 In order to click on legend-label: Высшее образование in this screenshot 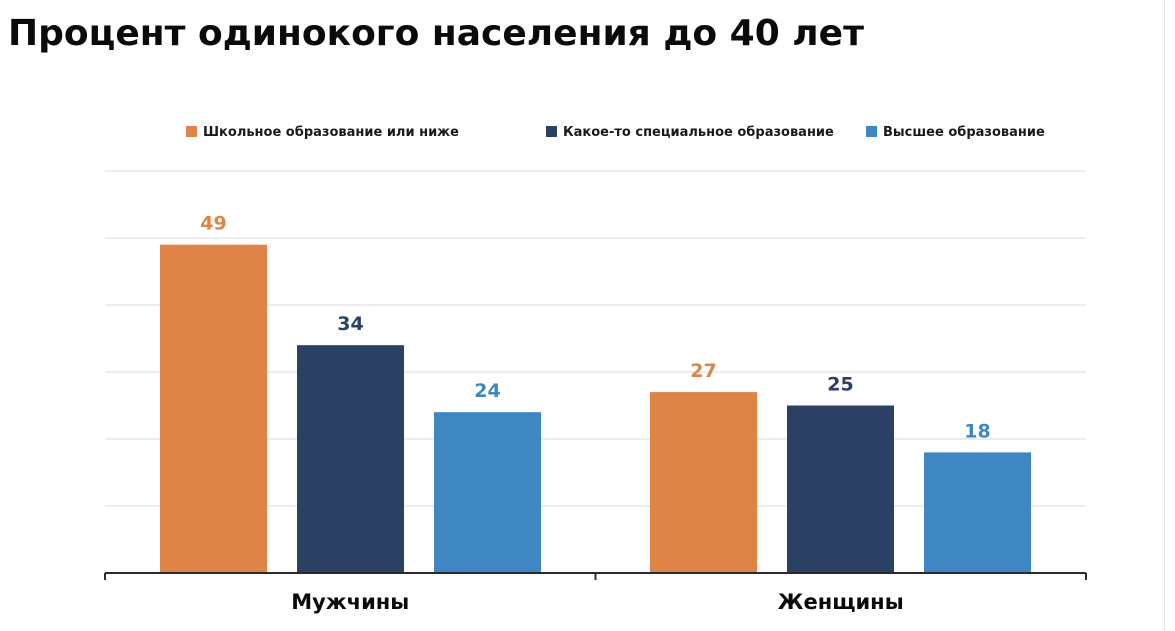, I will do `click(964, 132)`.